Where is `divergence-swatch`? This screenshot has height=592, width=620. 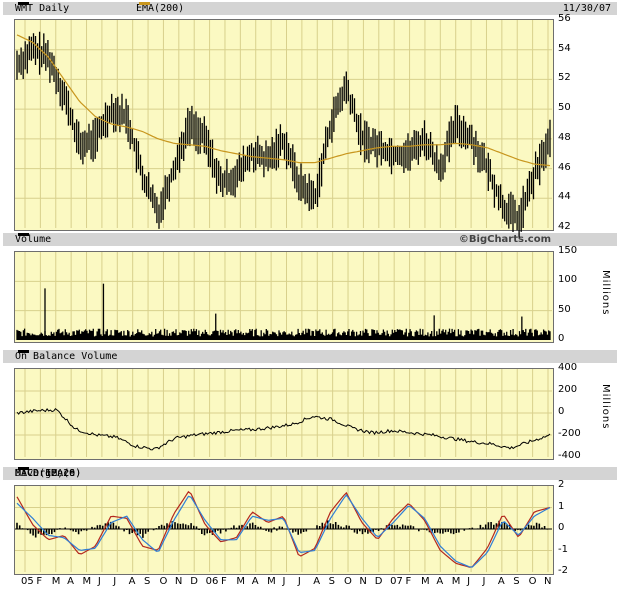 divergence-swatch is located at coordinates (23, 468).